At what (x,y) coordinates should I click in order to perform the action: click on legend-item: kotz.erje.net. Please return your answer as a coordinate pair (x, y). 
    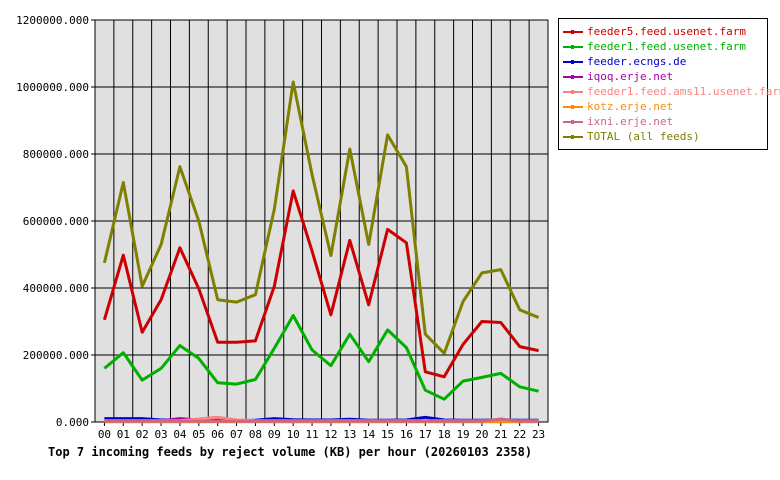
    Looking at the image, I should click on (665, 106).